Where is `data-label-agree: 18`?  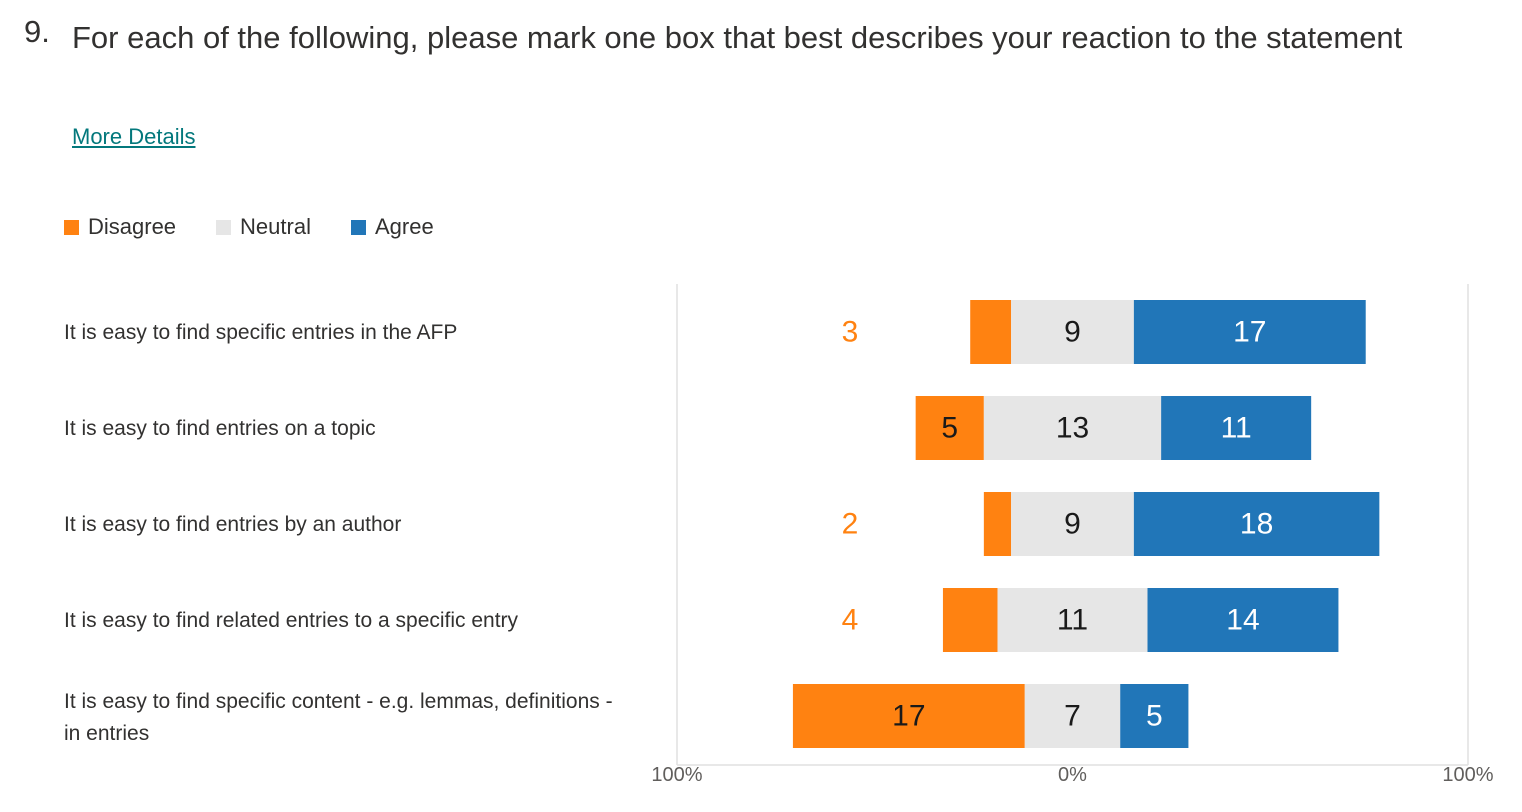 data-label-agree: 18 is located at coordinates (1256, 524).